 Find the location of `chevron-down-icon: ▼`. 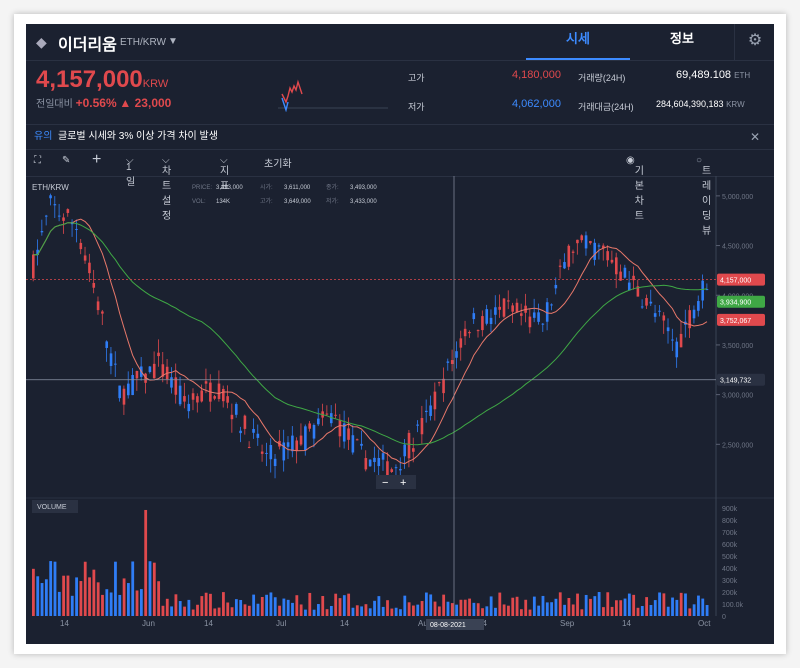

chevron-down-icon: ▼ is located at coordinates (173, 41).